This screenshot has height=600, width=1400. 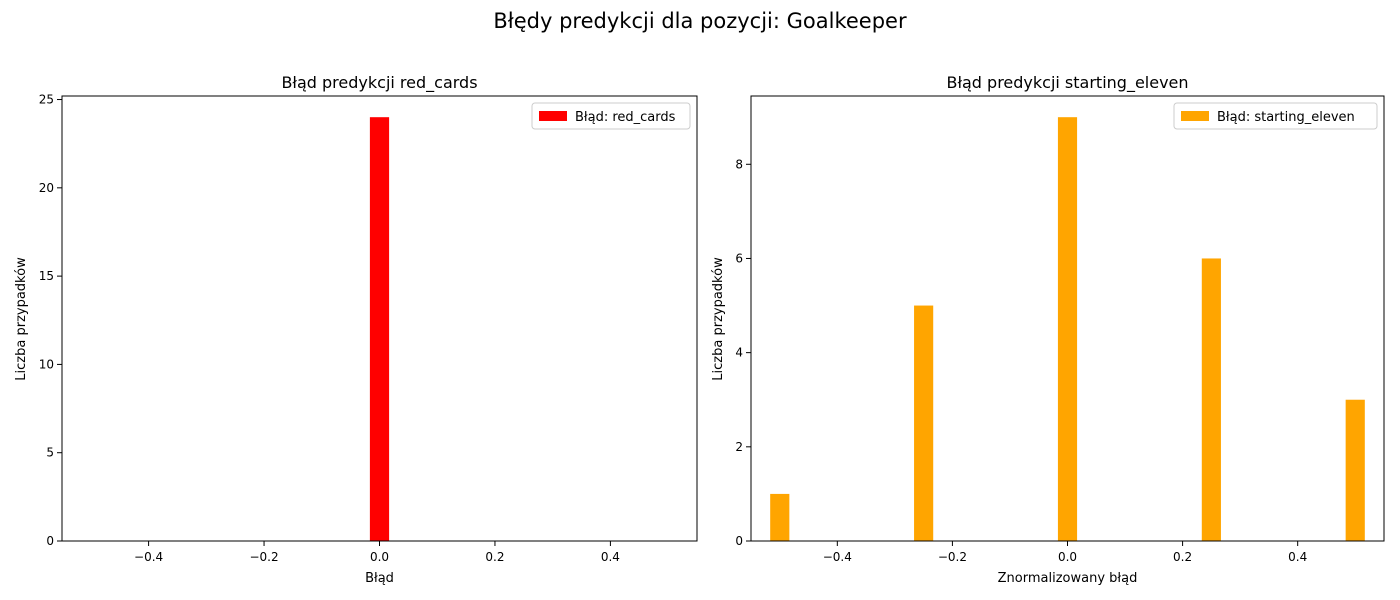 I want to click on panel-title-red-cards: Błąd predykcji red_cards, so click(x=379, y=83).